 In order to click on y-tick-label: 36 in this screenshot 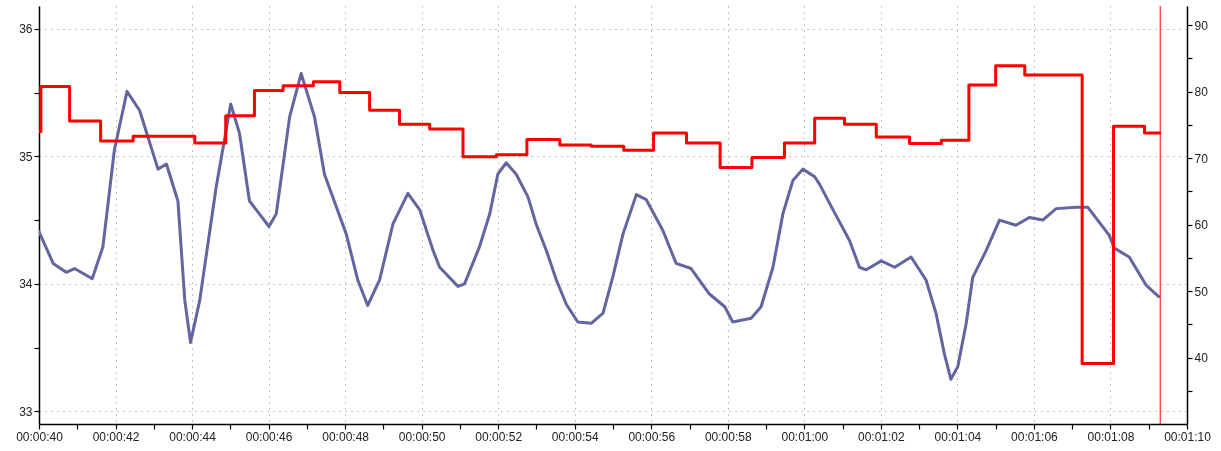, I will do `click(26, 29)`.